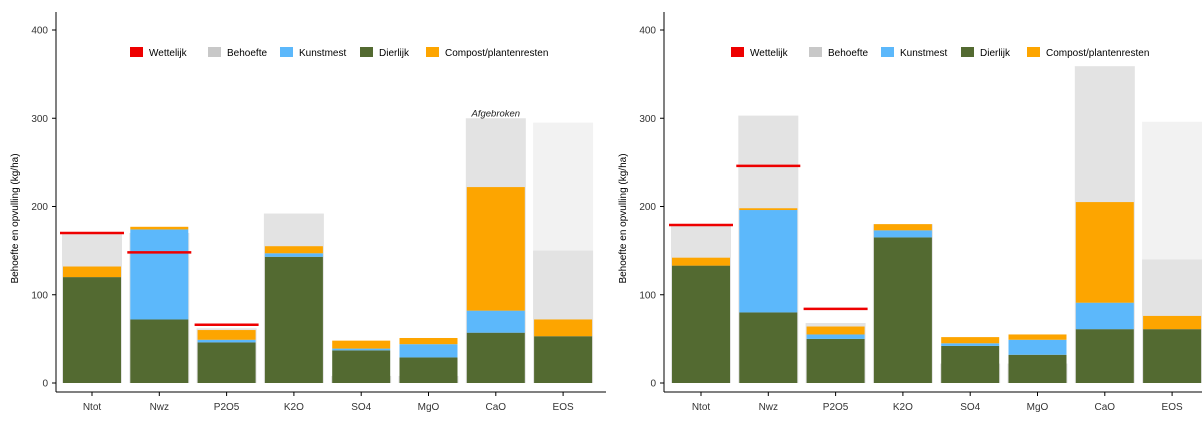 The image size is (1202, 421). I want to click on bar-compost-plantenresten-ntot, so click(92, 272).